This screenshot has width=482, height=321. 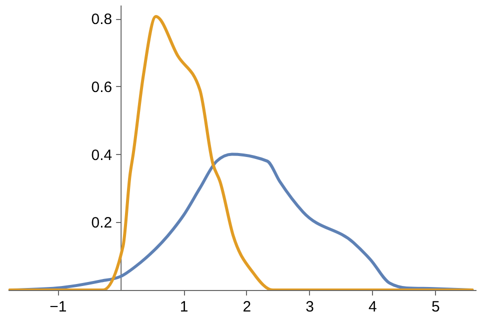 What do you see at coordinates (58, 307) in the screenshot?
I see `x-tick-label: −1` at bounding box center [58, 307].